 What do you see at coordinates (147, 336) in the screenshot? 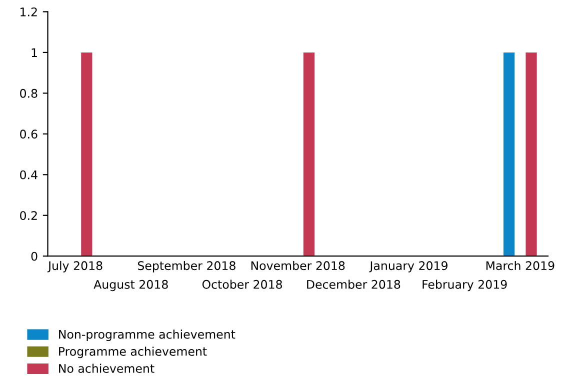
I see `legend-label: Non-programme achievement` at bounding box center [147, 336].